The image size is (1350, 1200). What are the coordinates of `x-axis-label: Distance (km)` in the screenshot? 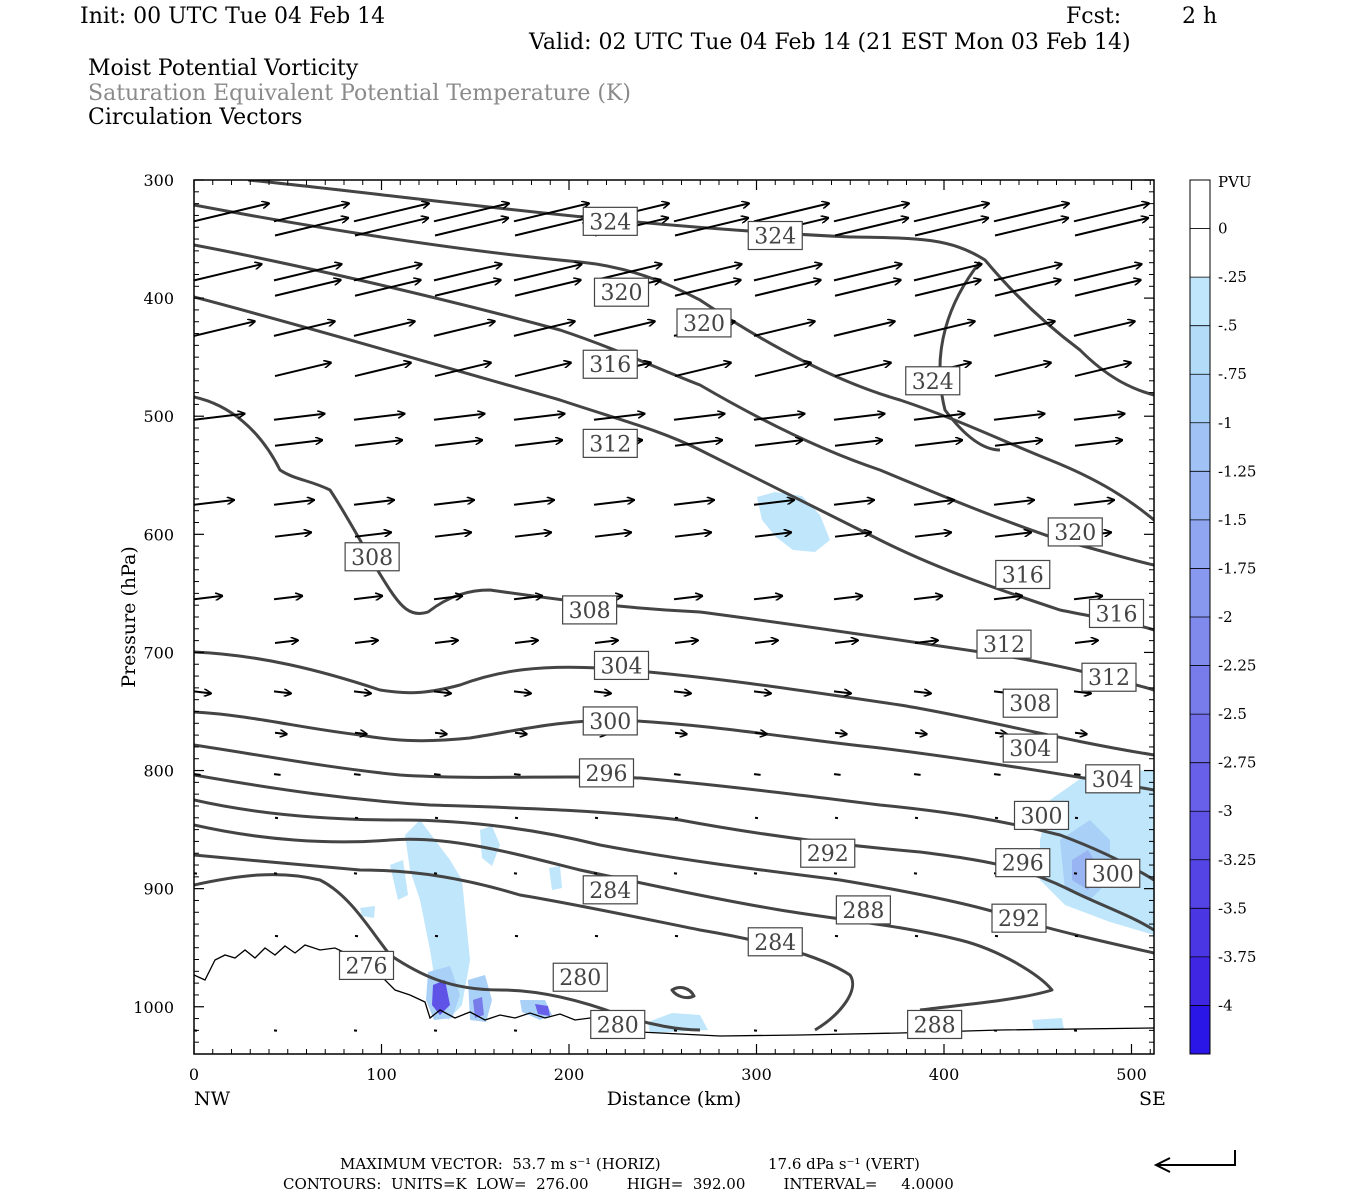 It's located at (674, 1099).